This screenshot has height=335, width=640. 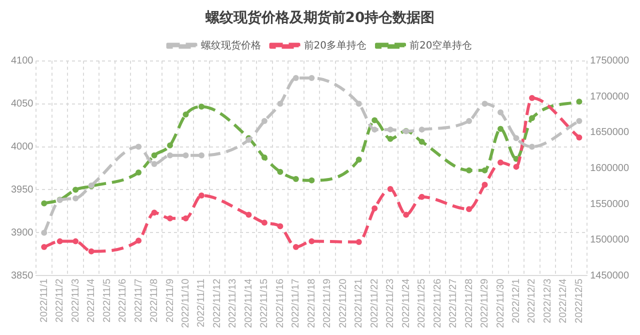 What do you see at coordinates (202, 303) in the screenshot?
I see `x-tick-label: 2022/11/11` at bounding box center [202, 303].